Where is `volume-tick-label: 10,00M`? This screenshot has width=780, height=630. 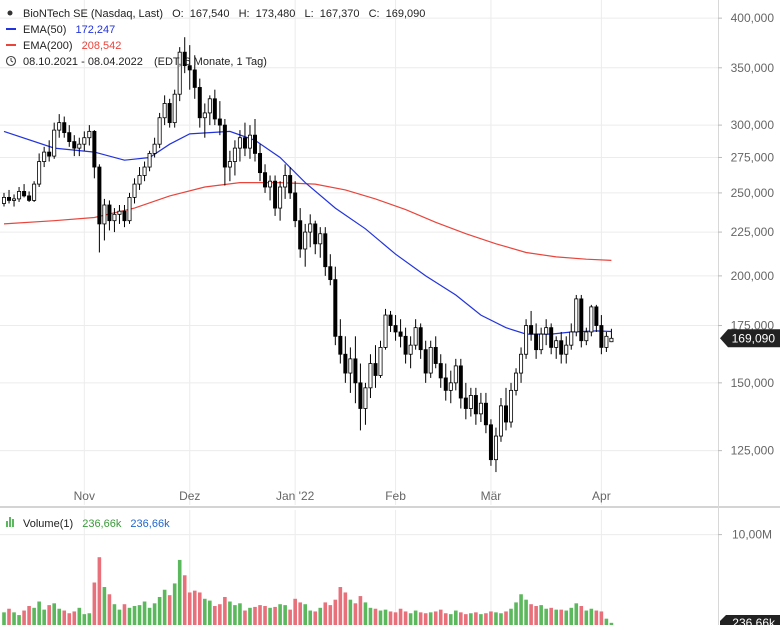 volume-tick-label: 10,00M is located at coordinates (752, 535).